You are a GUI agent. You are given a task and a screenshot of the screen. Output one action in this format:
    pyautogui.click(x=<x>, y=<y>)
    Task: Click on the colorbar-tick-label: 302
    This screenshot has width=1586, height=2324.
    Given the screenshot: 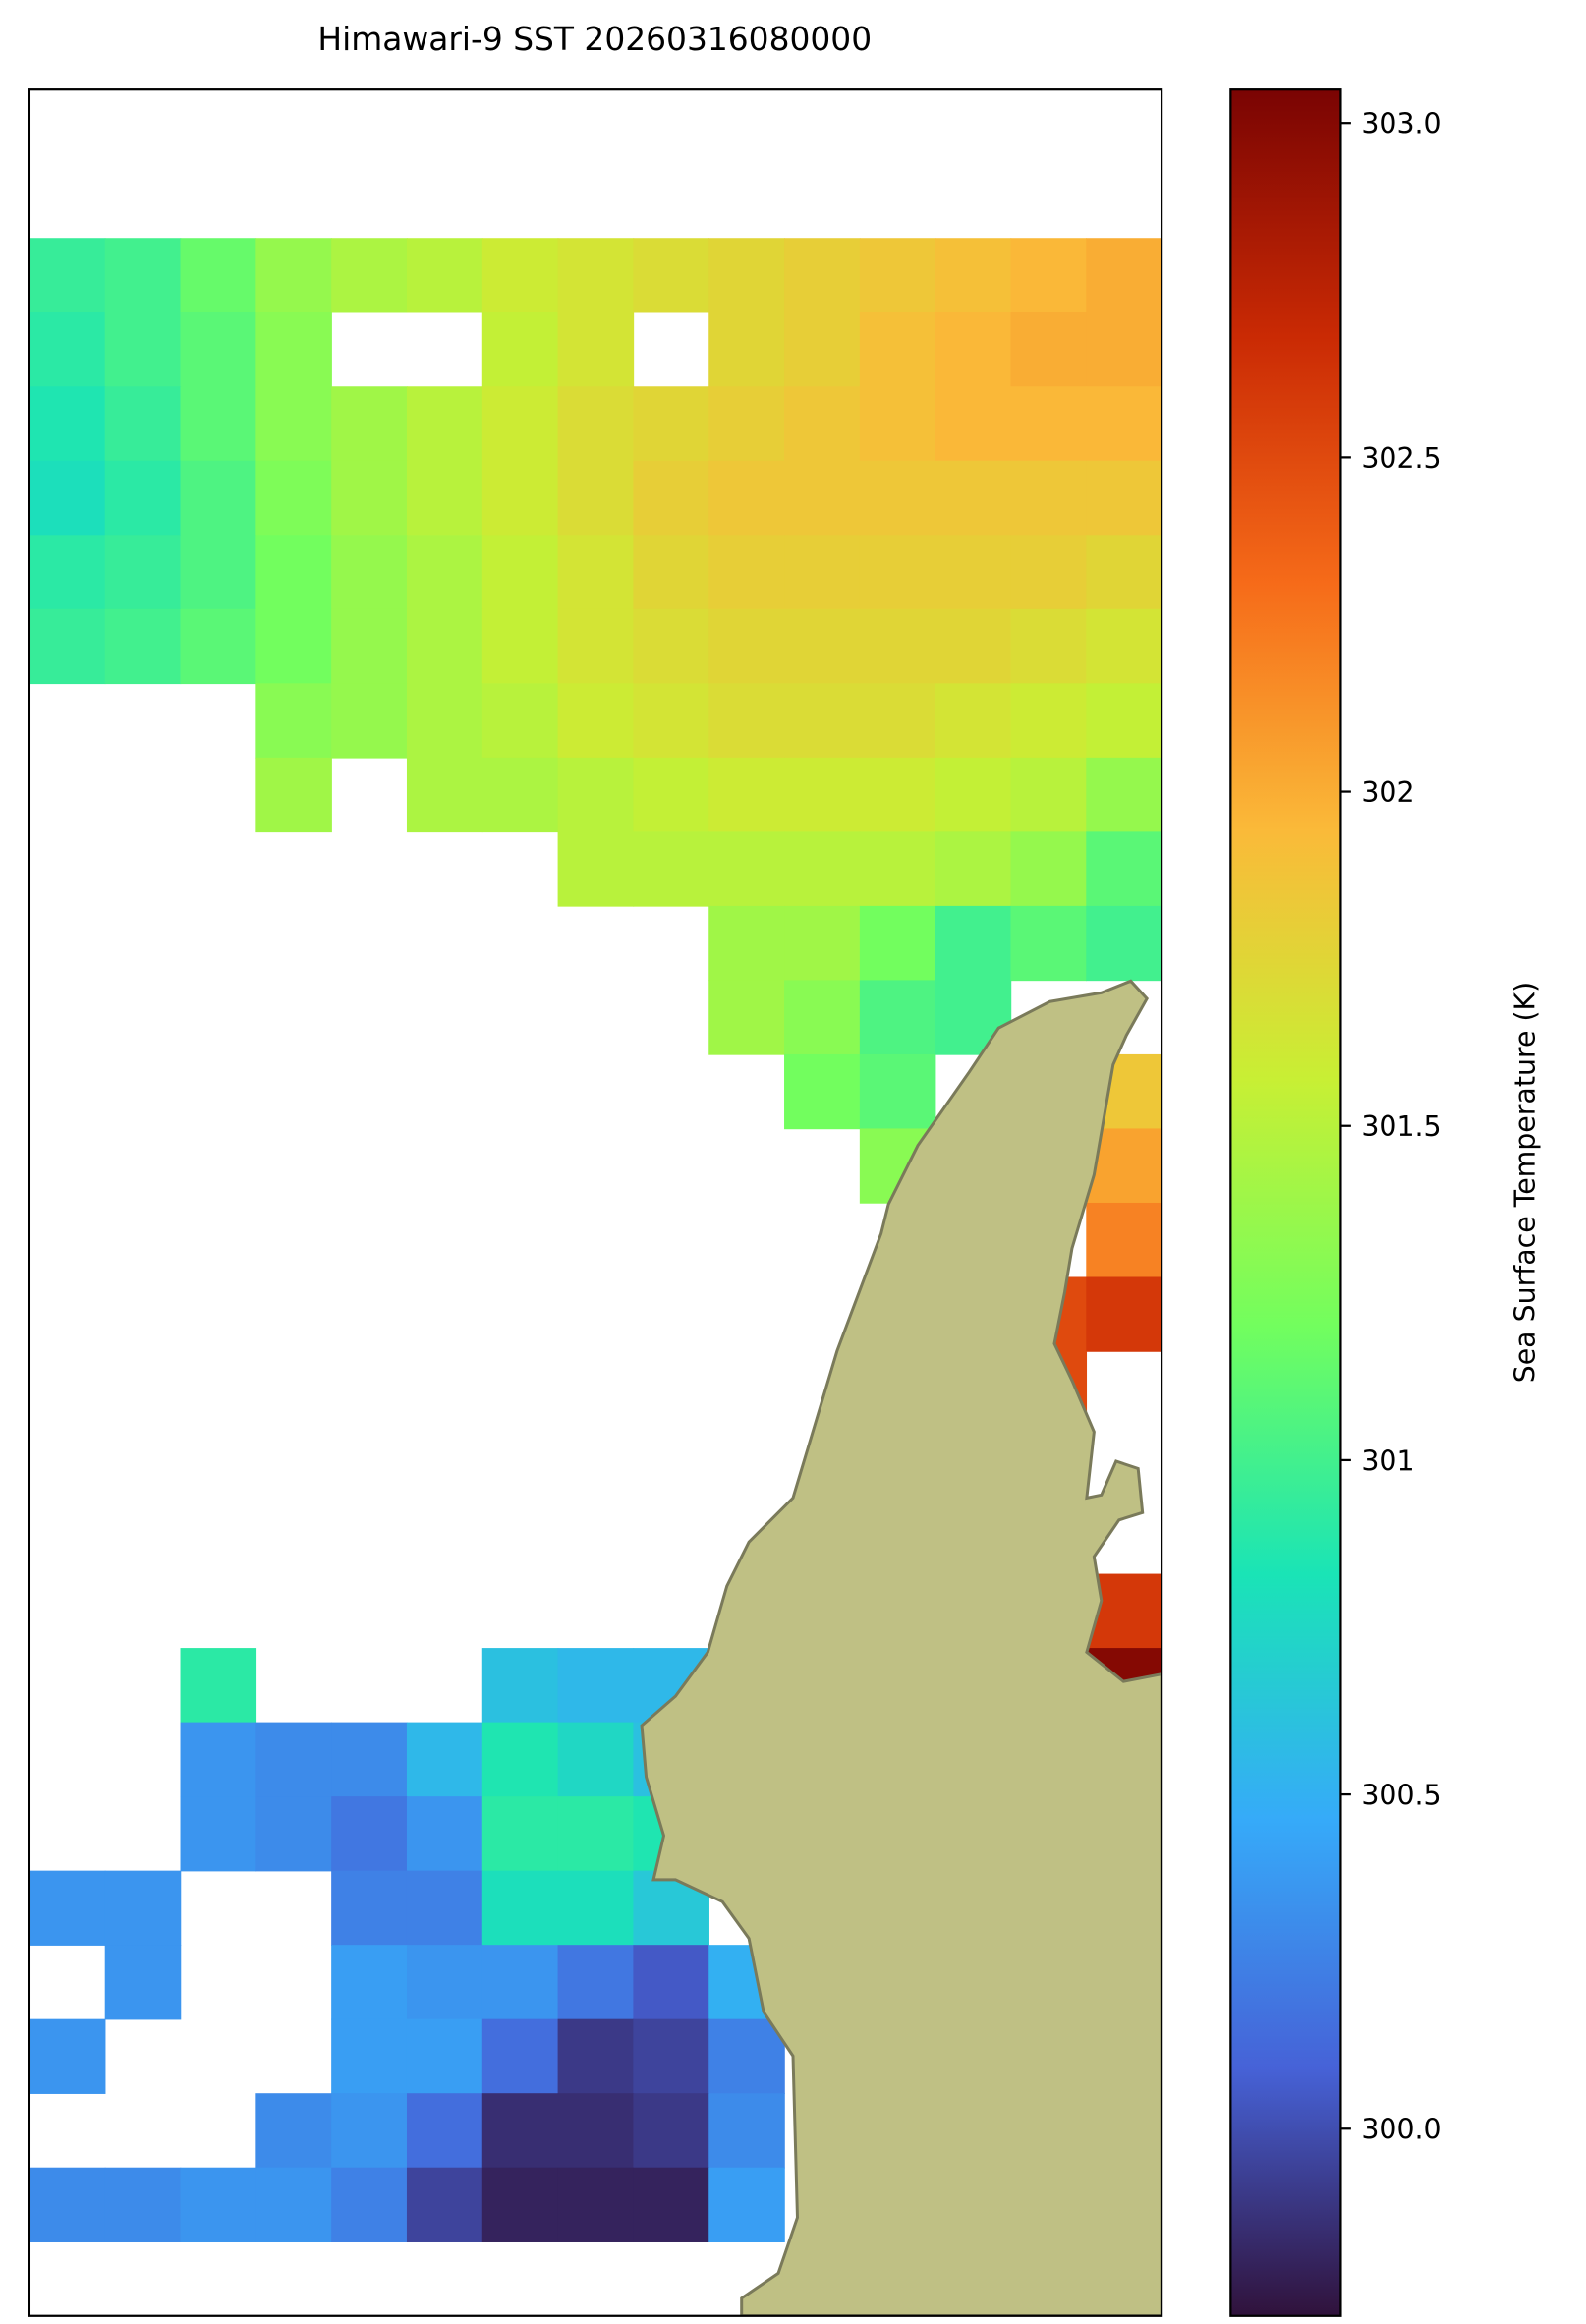 What is the action you would take?
    pyautogui.click(x=1387, y=793)
    